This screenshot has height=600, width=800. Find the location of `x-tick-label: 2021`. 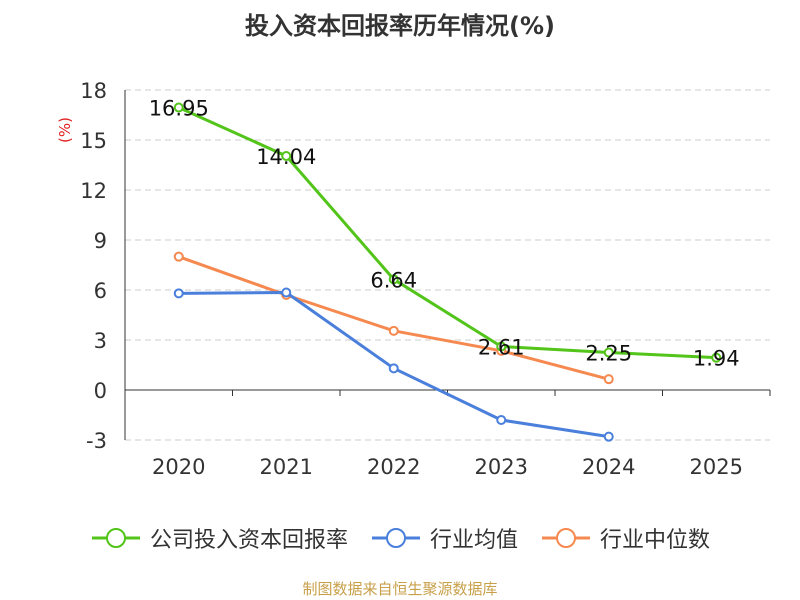

x-tick-label: 2021 is located at coordinates (286, 467).